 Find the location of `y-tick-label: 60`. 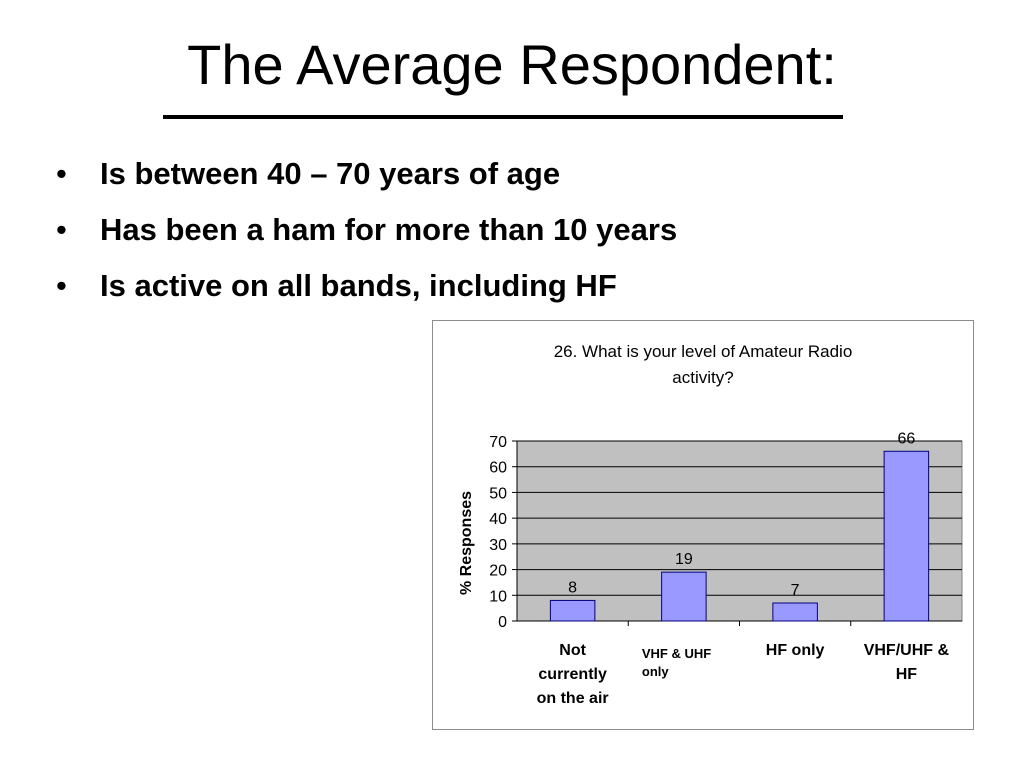

y-tick-label: 60 is located at coordinates (498, 468).